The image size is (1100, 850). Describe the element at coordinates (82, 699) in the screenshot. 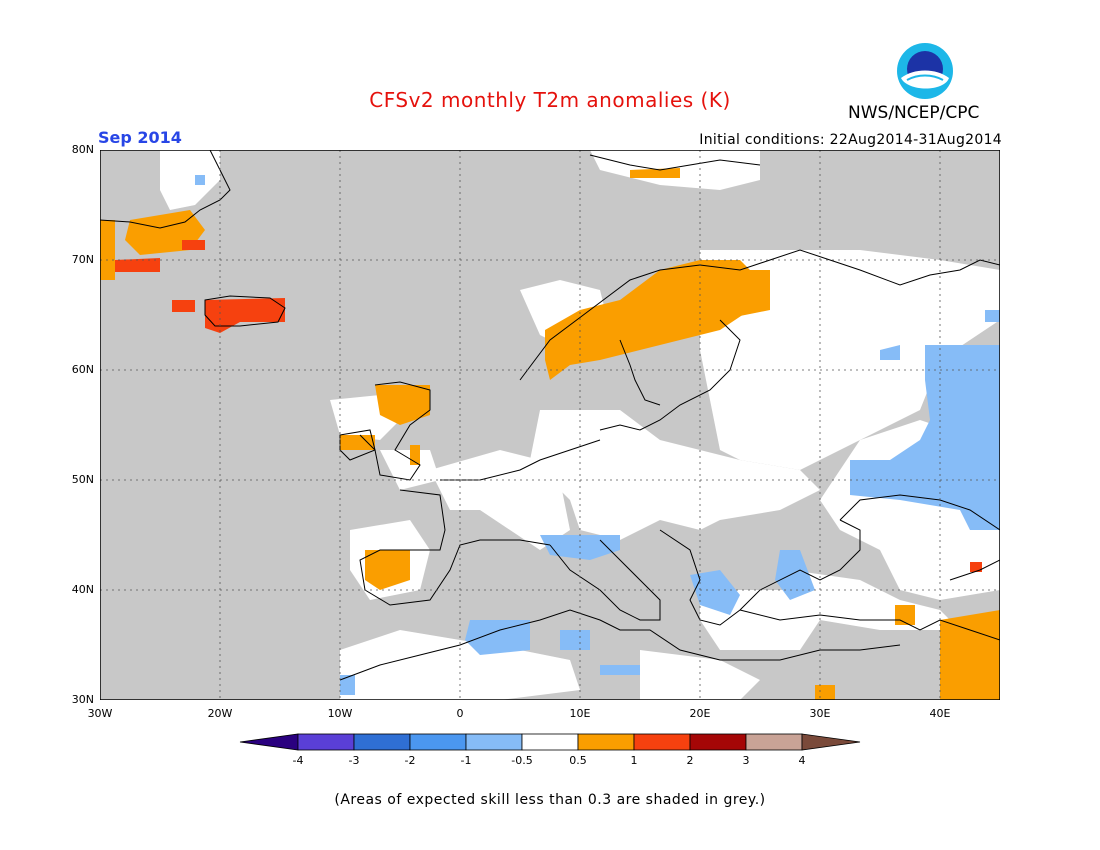

I see `lat-label-30n: 30N` at that location.